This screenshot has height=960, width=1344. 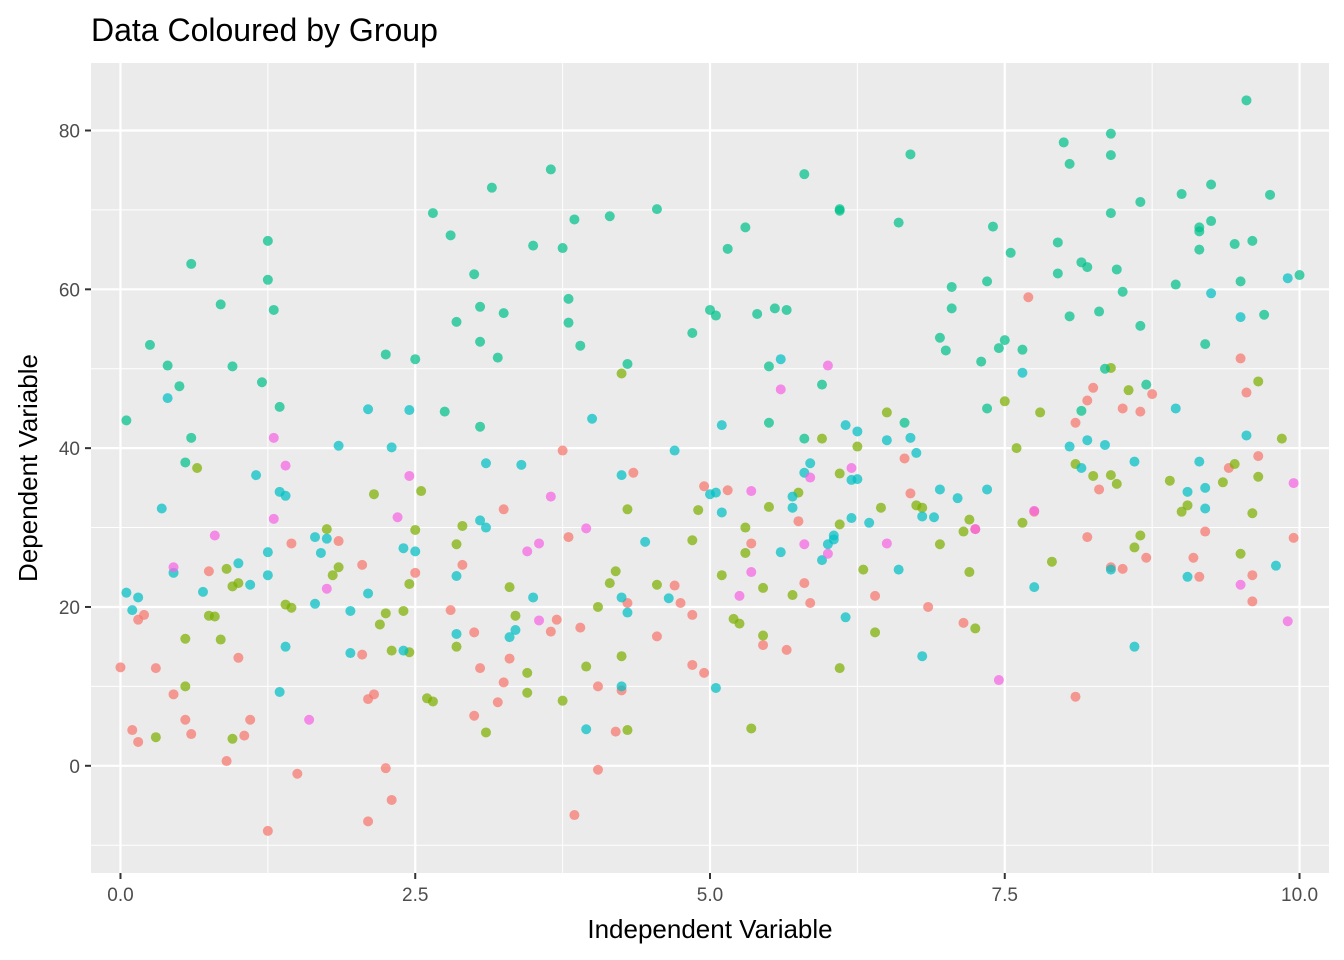 I want to click on x-axis-title: Independent Variable, so click(x=709, y=929).